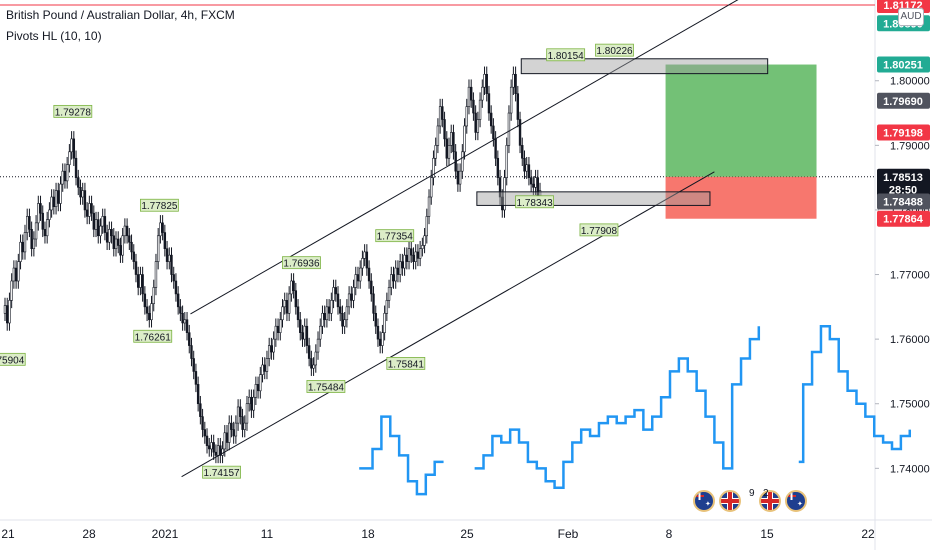 Image resolution: width=932 pixels, height=550 pixels. I want to click on currency-selector: AUD, so click(911, 17).